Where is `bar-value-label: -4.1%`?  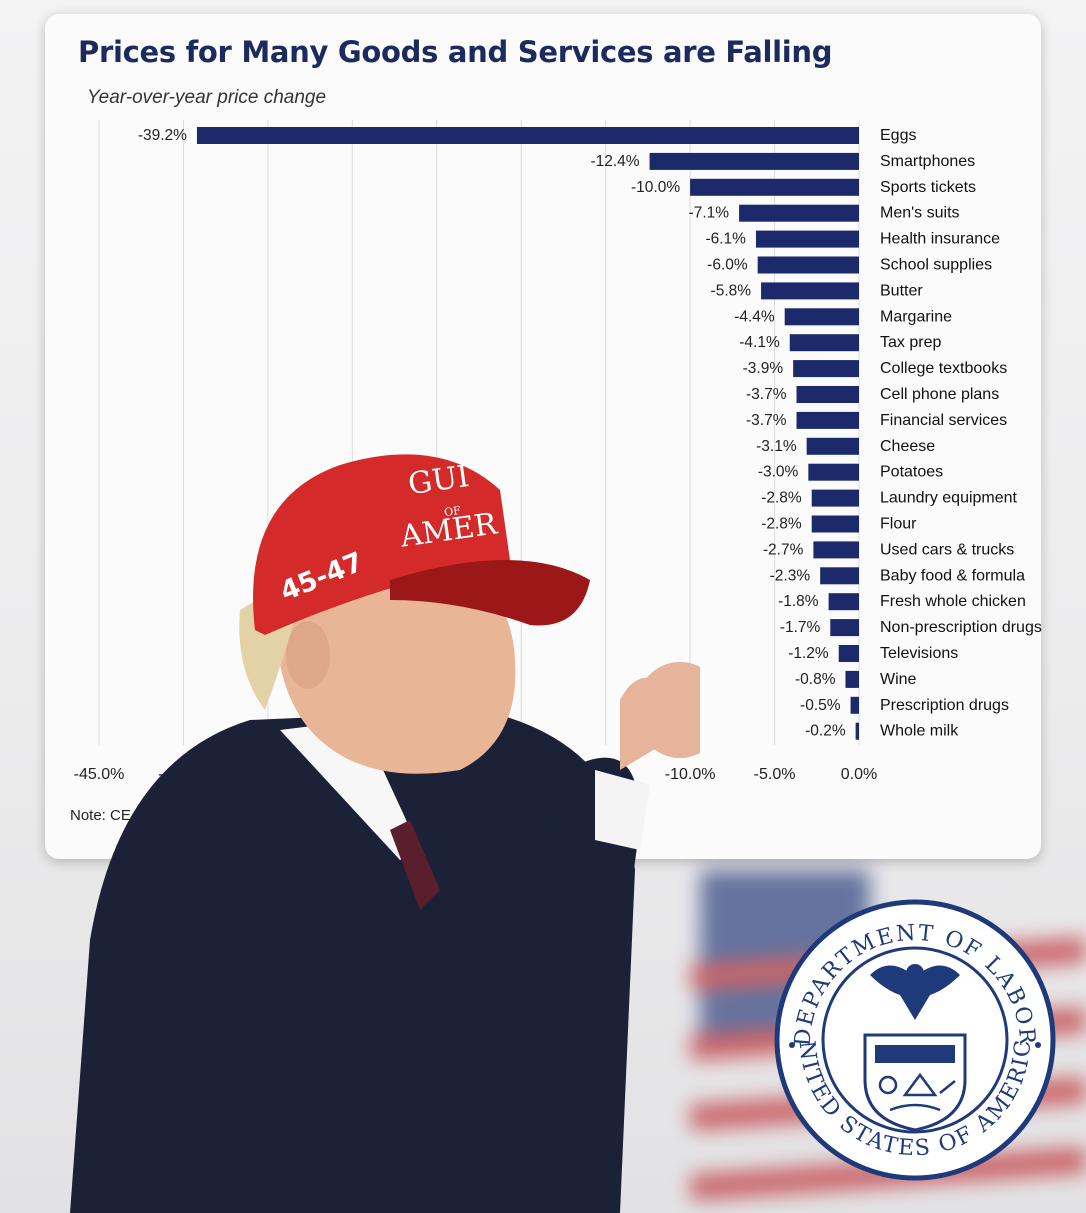
bar-value-label: -4.1% is located at coordinates (759, 342).